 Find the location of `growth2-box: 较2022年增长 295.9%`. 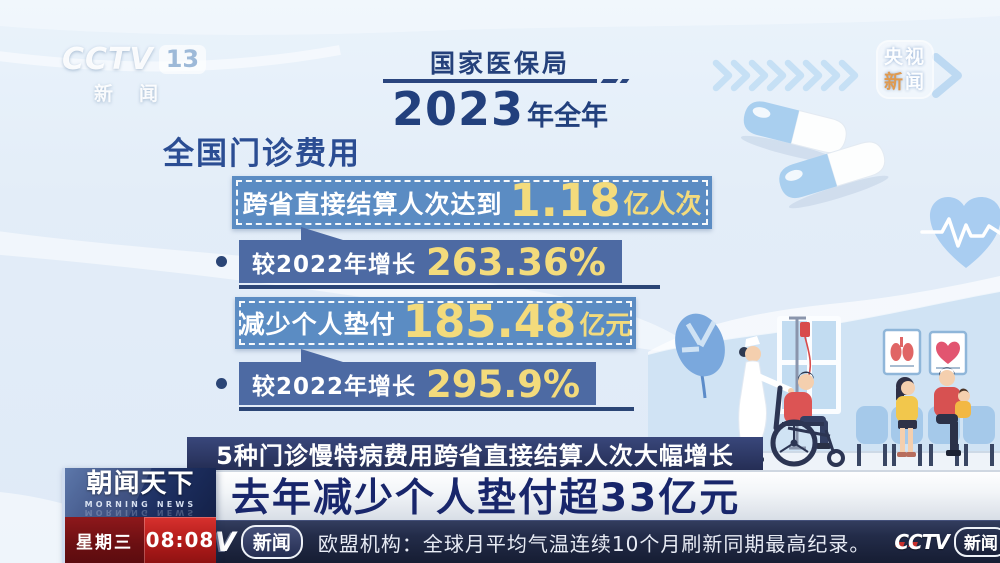

growth2-box: 较2022年增长 295.9% is located at coordinates (418, 384).